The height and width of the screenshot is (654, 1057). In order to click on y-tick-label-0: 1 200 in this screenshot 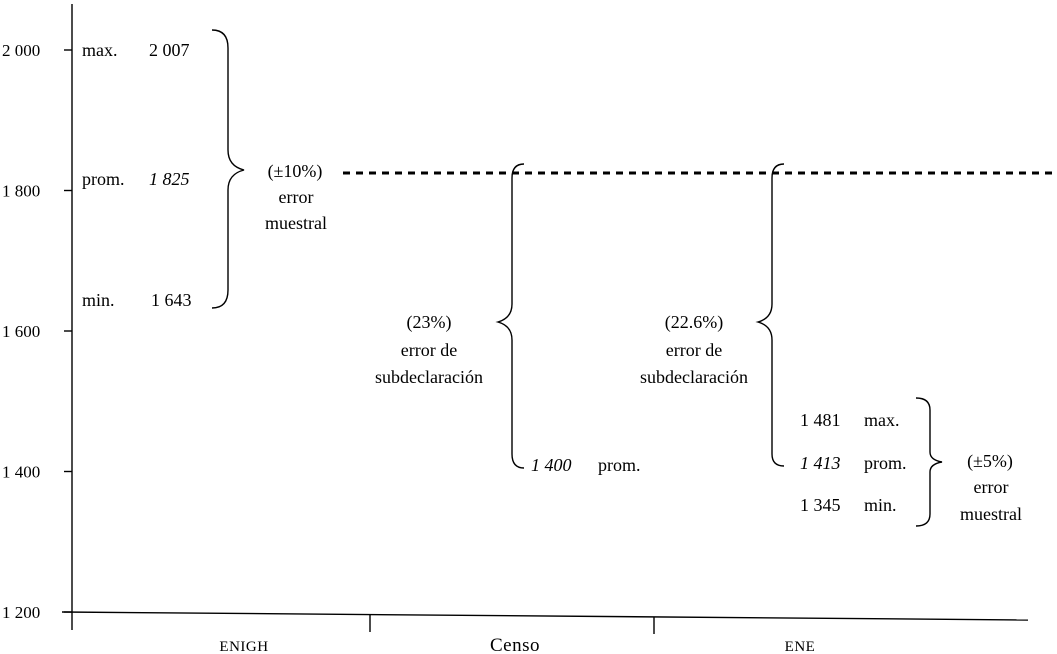, I will do `click(21, 612)`.